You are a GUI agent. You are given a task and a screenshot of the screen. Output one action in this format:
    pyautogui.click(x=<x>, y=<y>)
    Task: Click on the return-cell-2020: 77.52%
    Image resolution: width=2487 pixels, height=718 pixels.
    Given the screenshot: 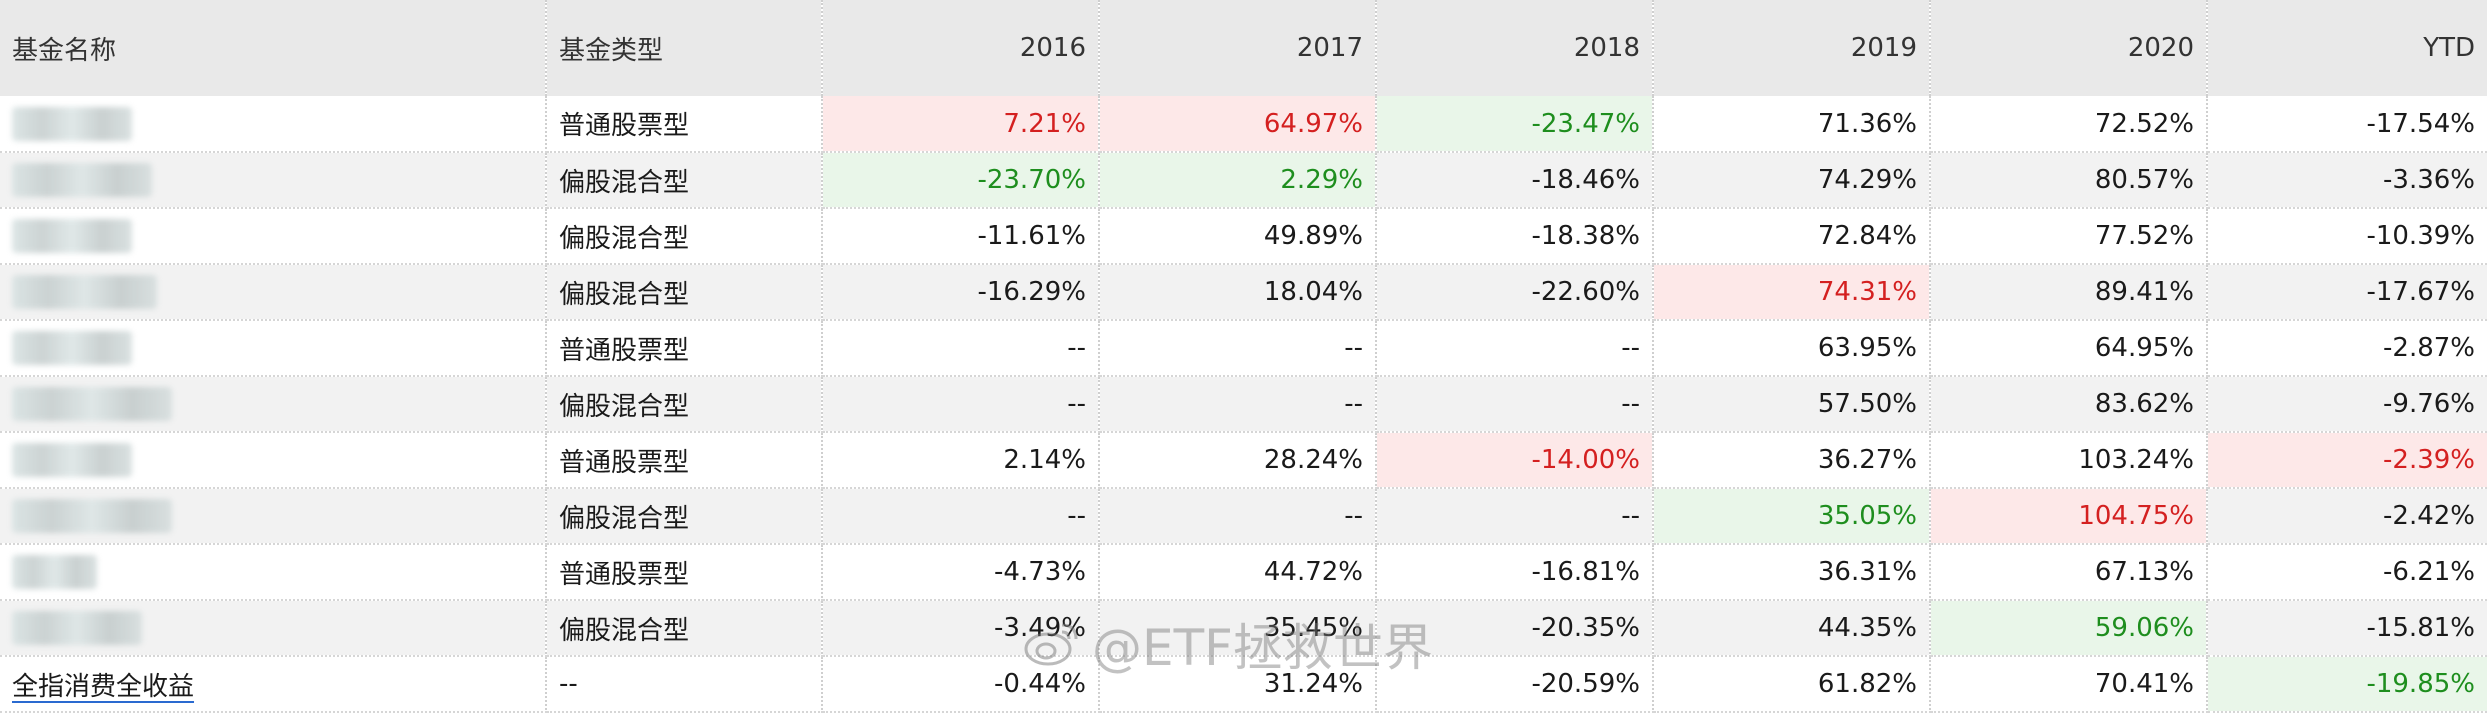 What is the action you would take?
    pyautogui.click(x=2069, y=236)
    